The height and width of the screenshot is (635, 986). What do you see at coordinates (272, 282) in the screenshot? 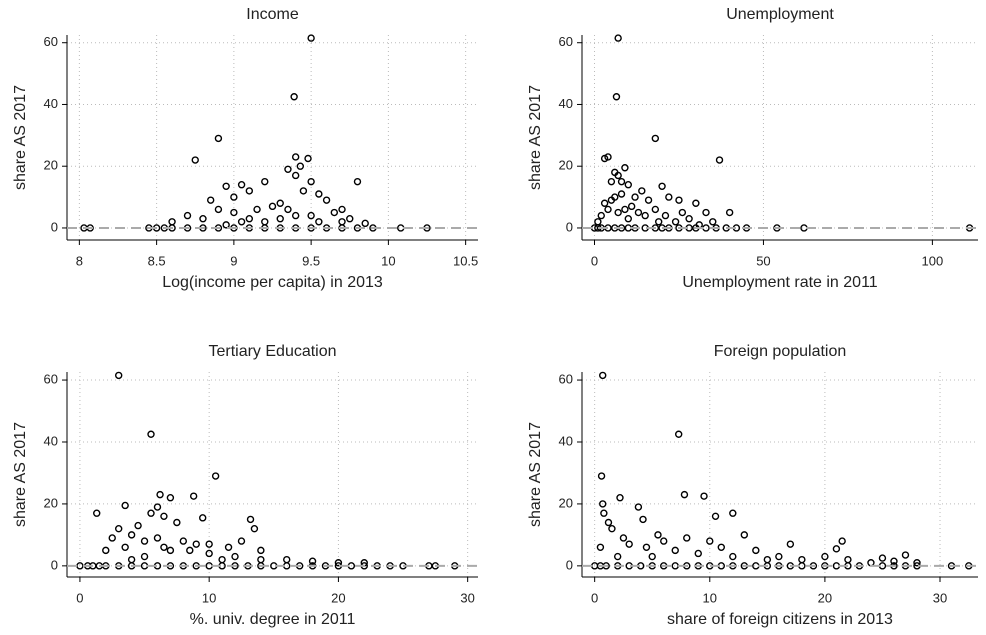
I see `x-axis-label: Log(income per capita) in 2013` at bounding box center [272, 282].